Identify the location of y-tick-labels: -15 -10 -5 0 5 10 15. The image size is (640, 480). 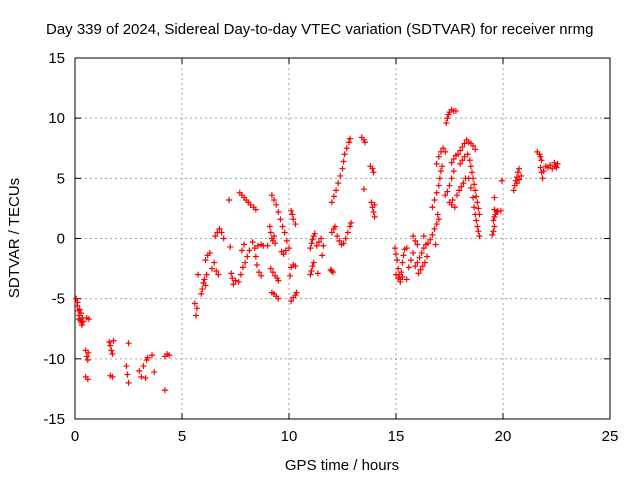
(54, 239).